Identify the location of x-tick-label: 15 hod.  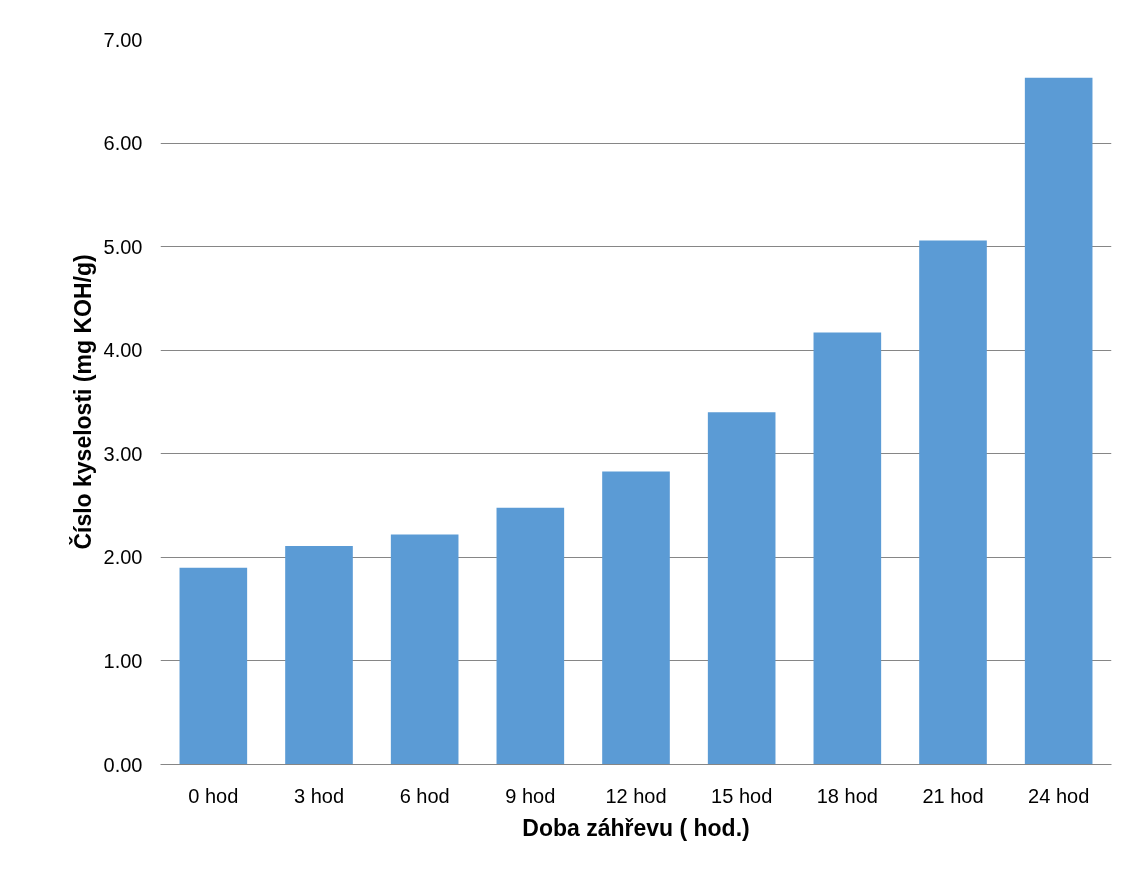
(742, 795).